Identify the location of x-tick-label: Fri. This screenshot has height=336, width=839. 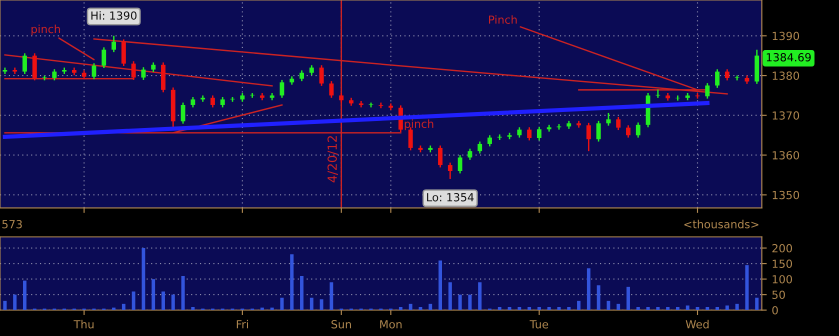
(242, 324).